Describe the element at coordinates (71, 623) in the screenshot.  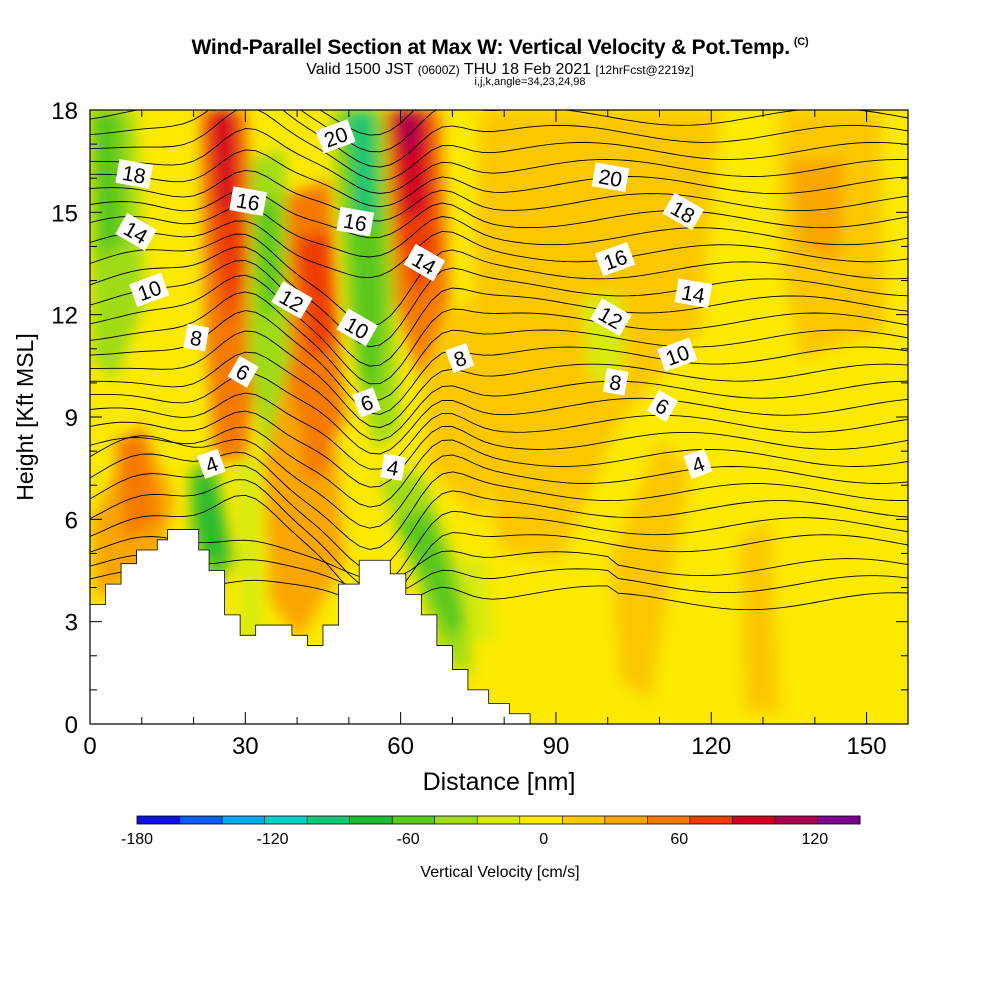
I see `y-tick-label: 3` at that location.